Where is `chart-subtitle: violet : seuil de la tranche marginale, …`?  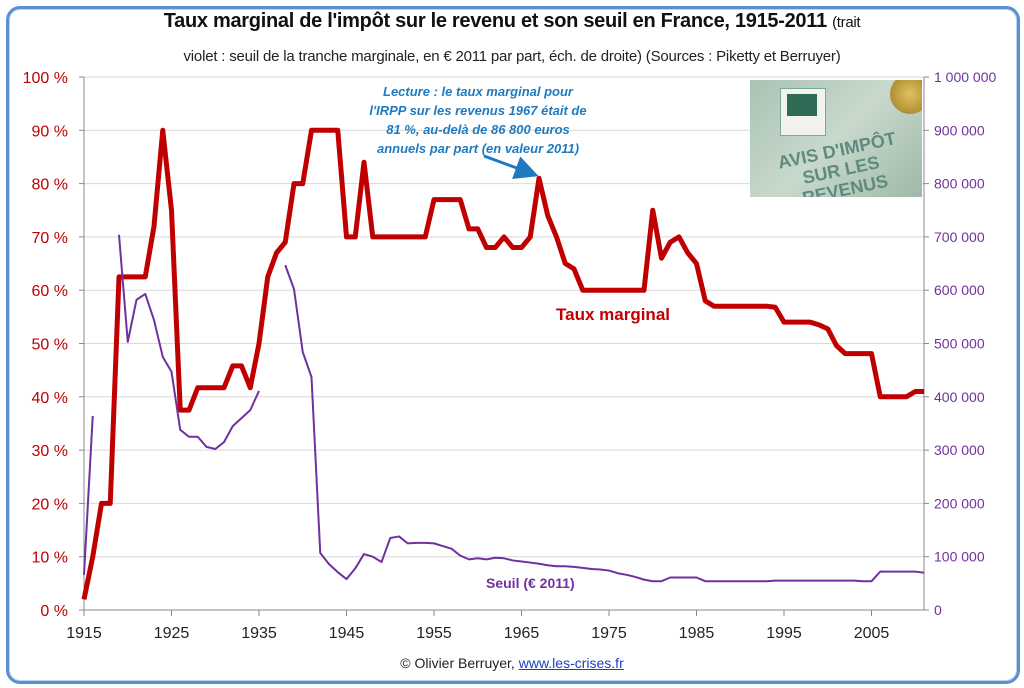
chart-subtitle: violet : seuil de la tranche marginale, … is located at coordinates (512, 56).